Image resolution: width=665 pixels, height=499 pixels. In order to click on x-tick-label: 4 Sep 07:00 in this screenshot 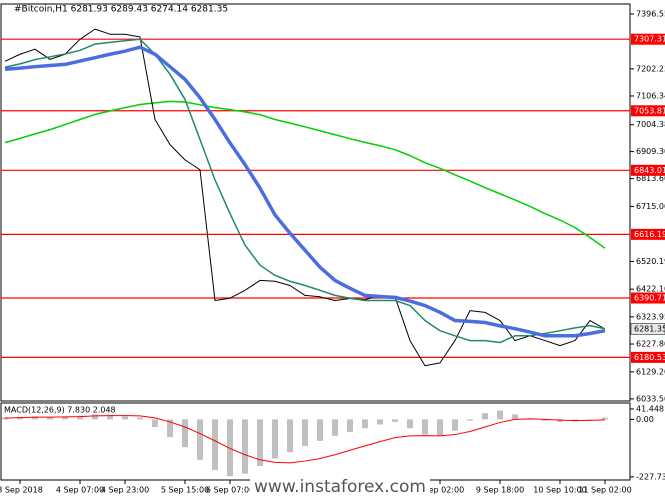, I will do `click(80, 490)`.